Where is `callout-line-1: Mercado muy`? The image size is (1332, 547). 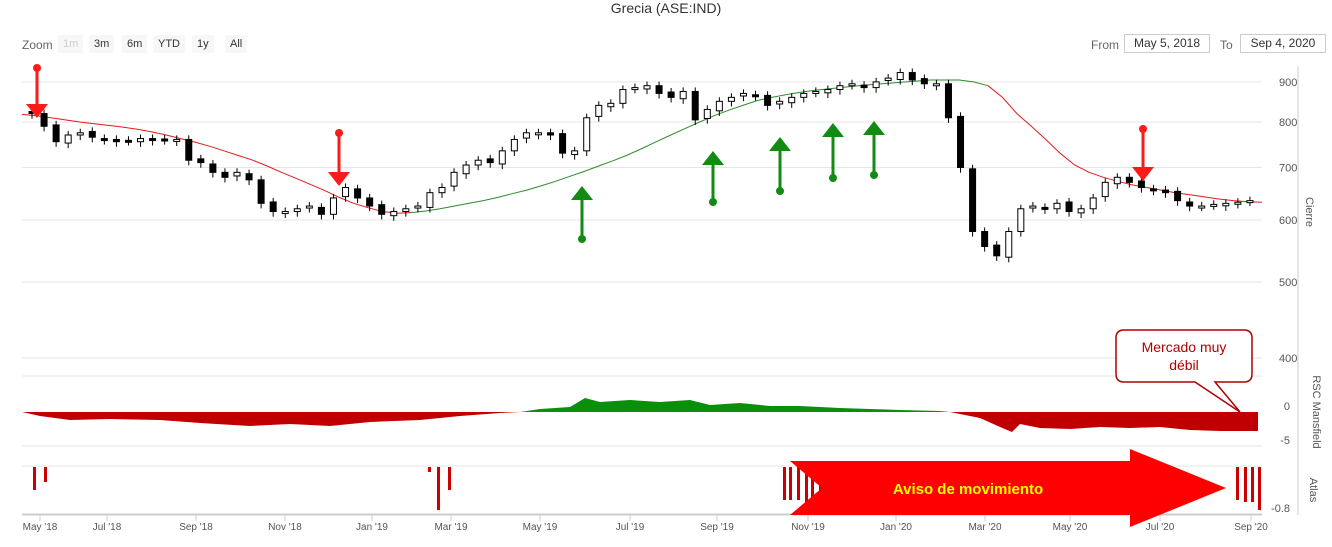 callout-line-1: Mercado muy is located at coordinates (1184, 347).